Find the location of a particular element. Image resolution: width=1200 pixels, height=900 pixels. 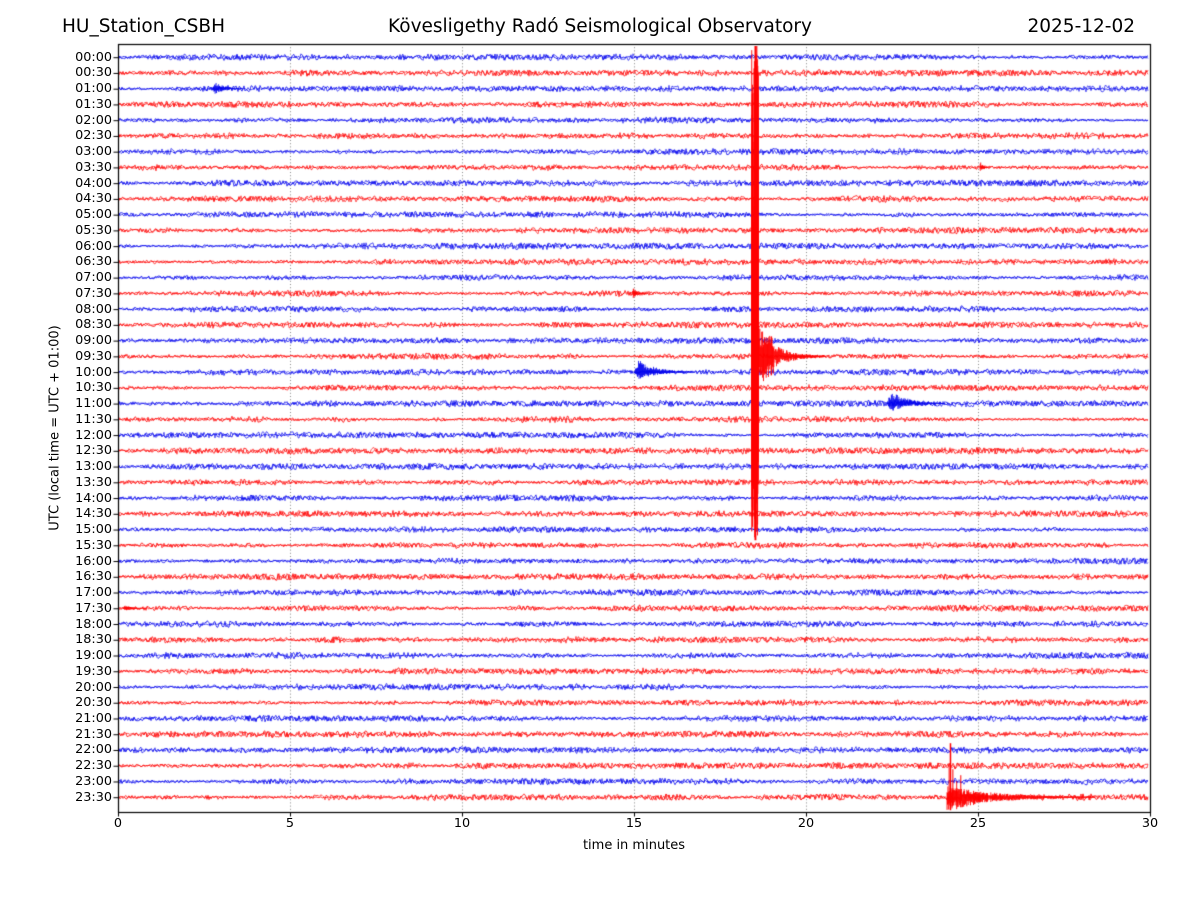

y-tick-label: 22:30 is located at coordinates (93, 766).